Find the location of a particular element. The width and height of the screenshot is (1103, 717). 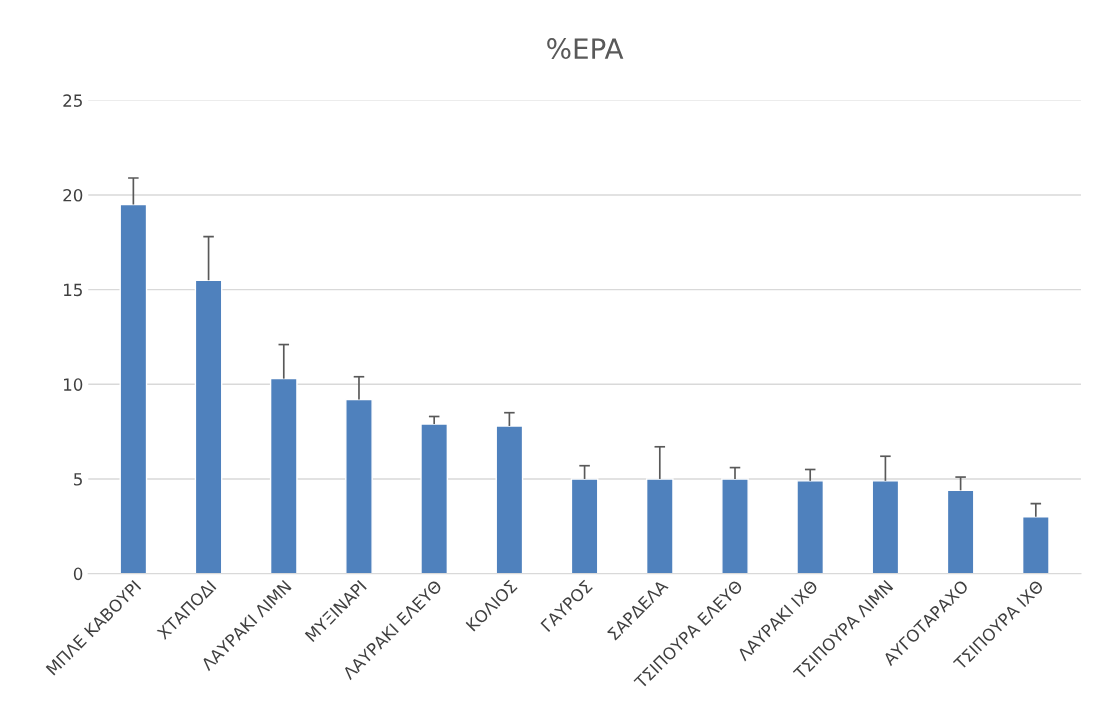

chart-title: %EPA is located at coordinates (585, 49).